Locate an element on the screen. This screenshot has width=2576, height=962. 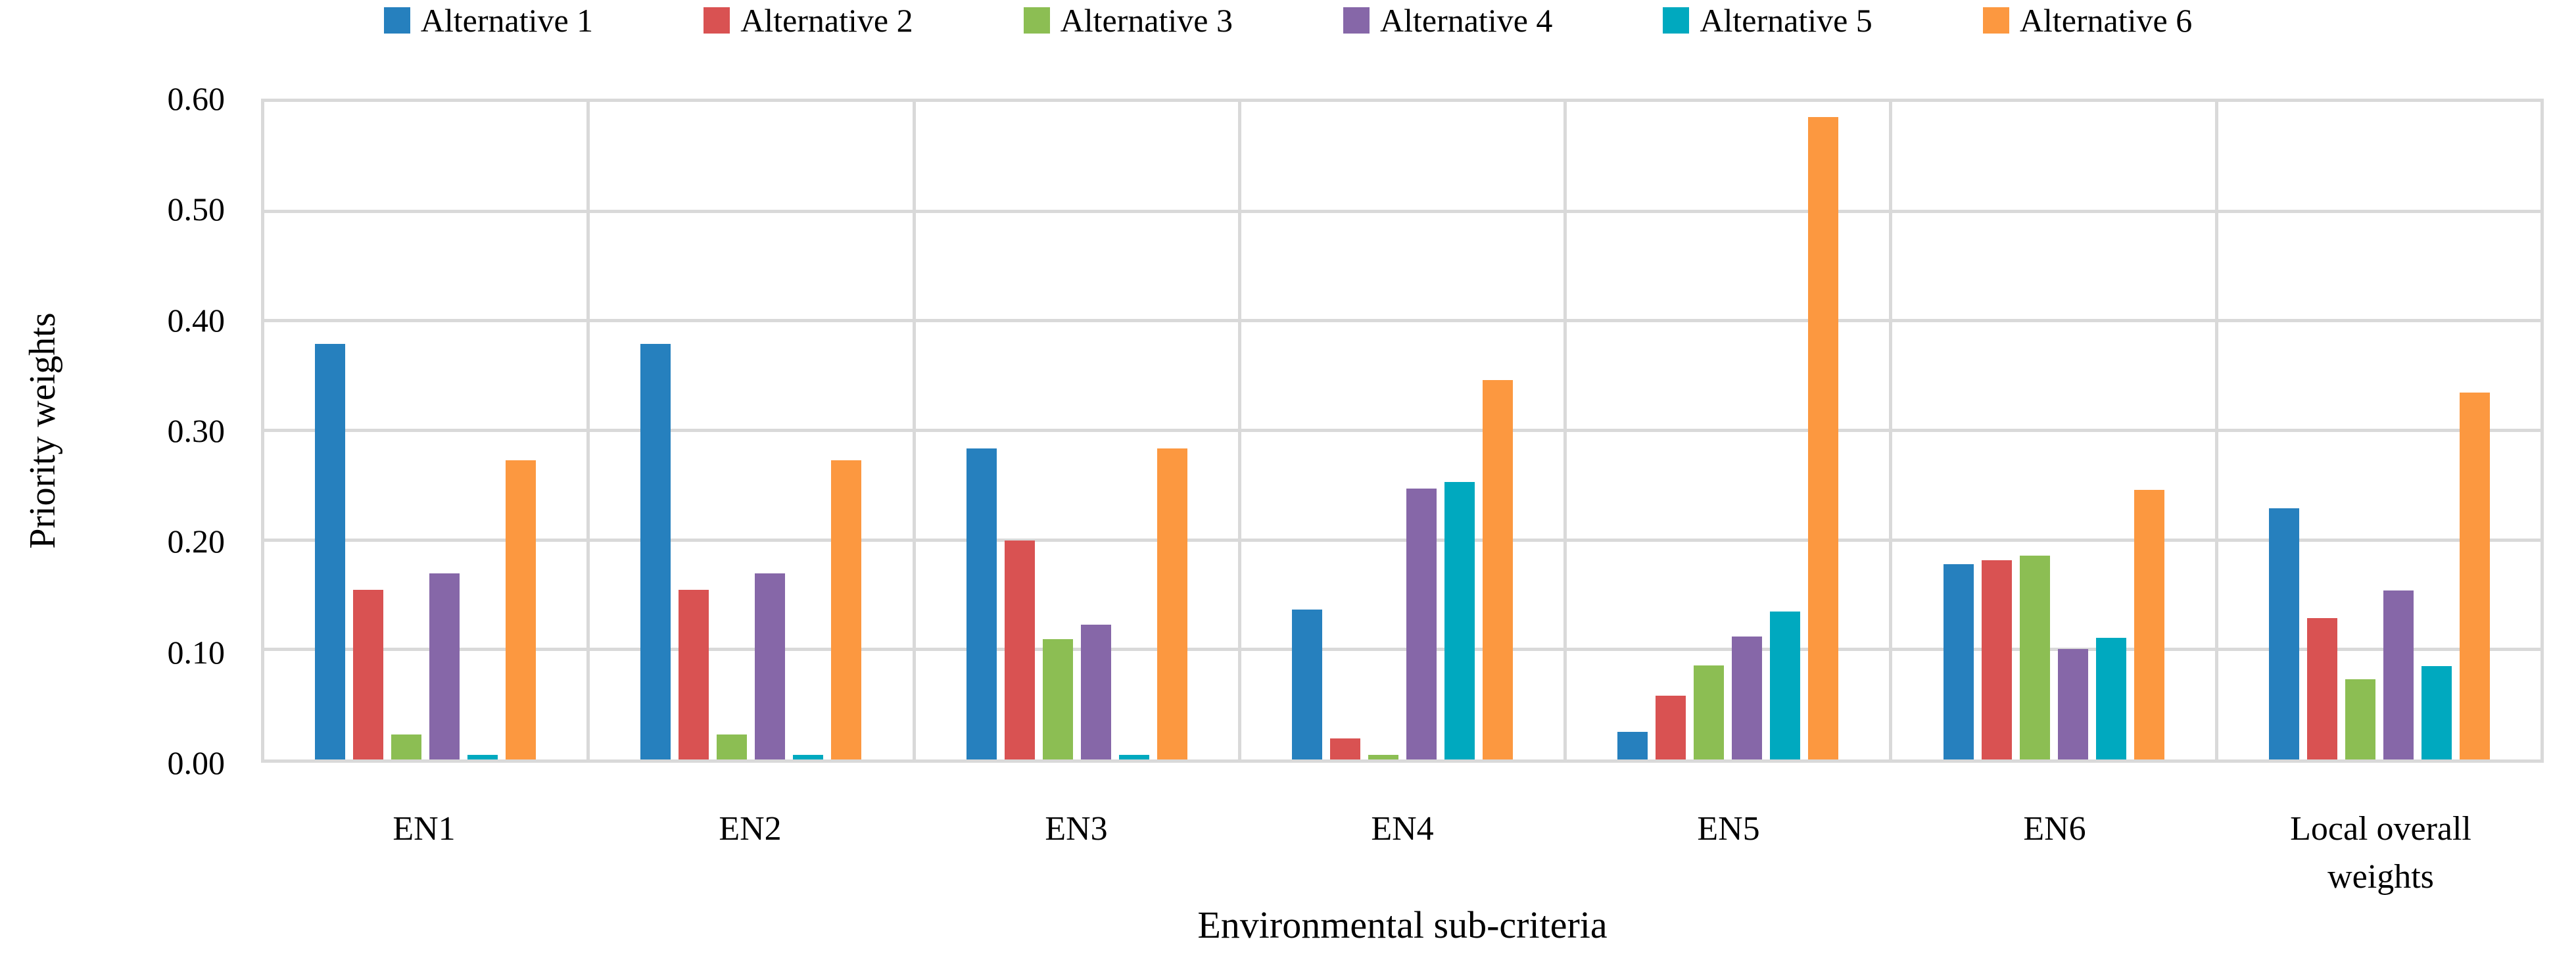
category-group-en2 is located at coordinates (749, 430).